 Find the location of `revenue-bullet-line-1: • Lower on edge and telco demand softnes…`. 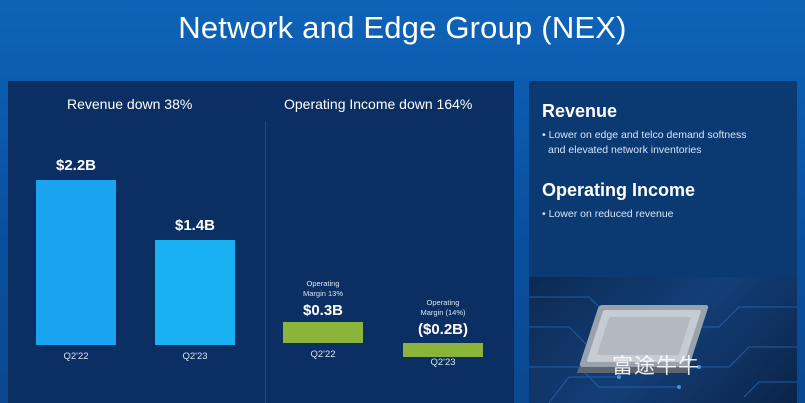

revenue-bullet-line-1: • Lower on edge and telco demand softnes… is located at coordinates (644, 135).